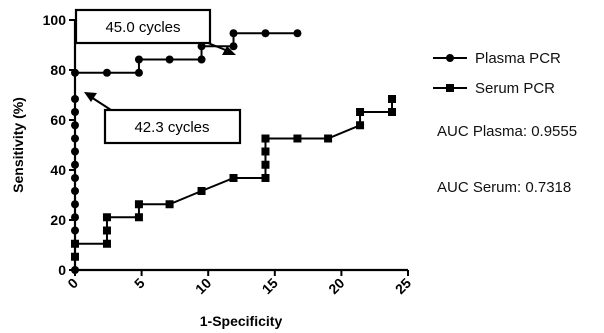 This screenshot has height=333, width=604. I want to click on x-axis-title: 1-Specificity, so click(241, 321).